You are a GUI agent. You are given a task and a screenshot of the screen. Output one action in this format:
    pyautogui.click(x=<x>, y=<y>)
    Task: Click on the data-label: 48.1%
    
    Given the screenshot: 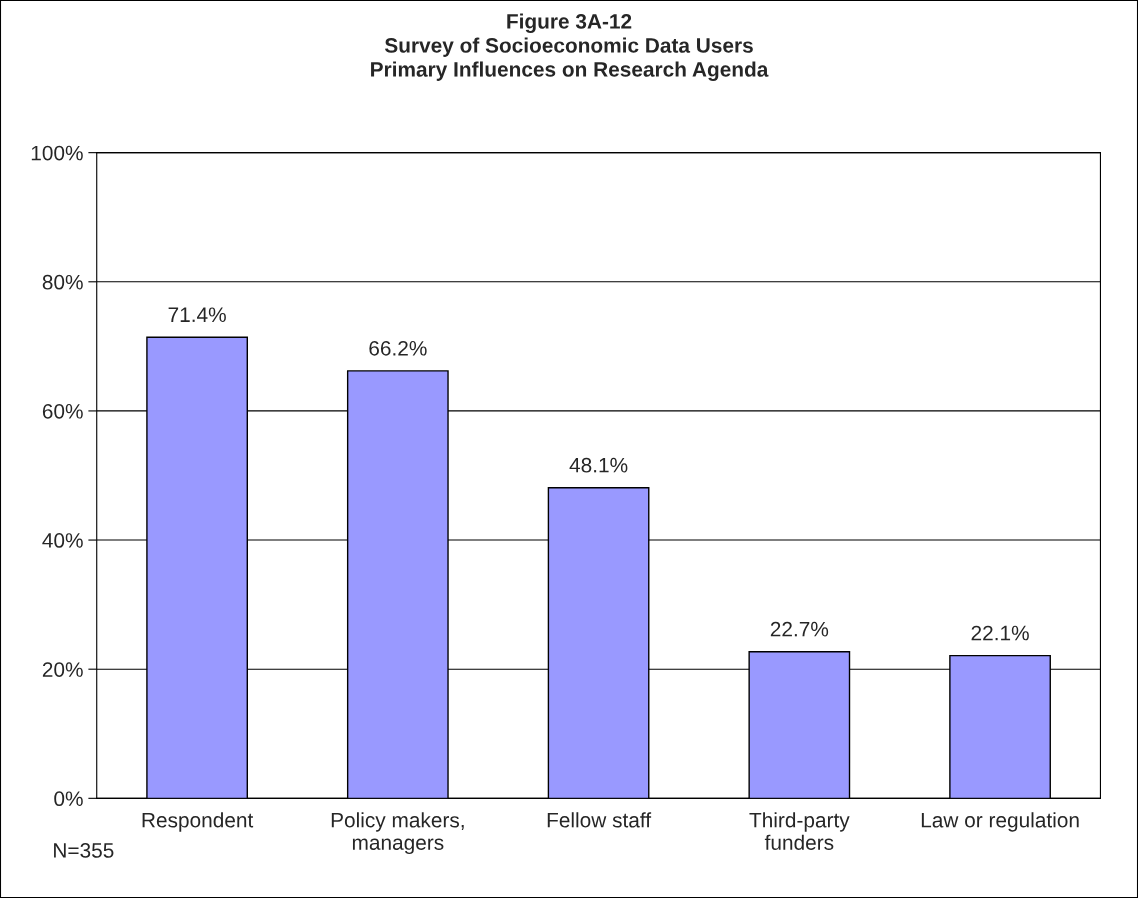 What is the action you would take?
    pyautogui.click(x=598, y=465)
    